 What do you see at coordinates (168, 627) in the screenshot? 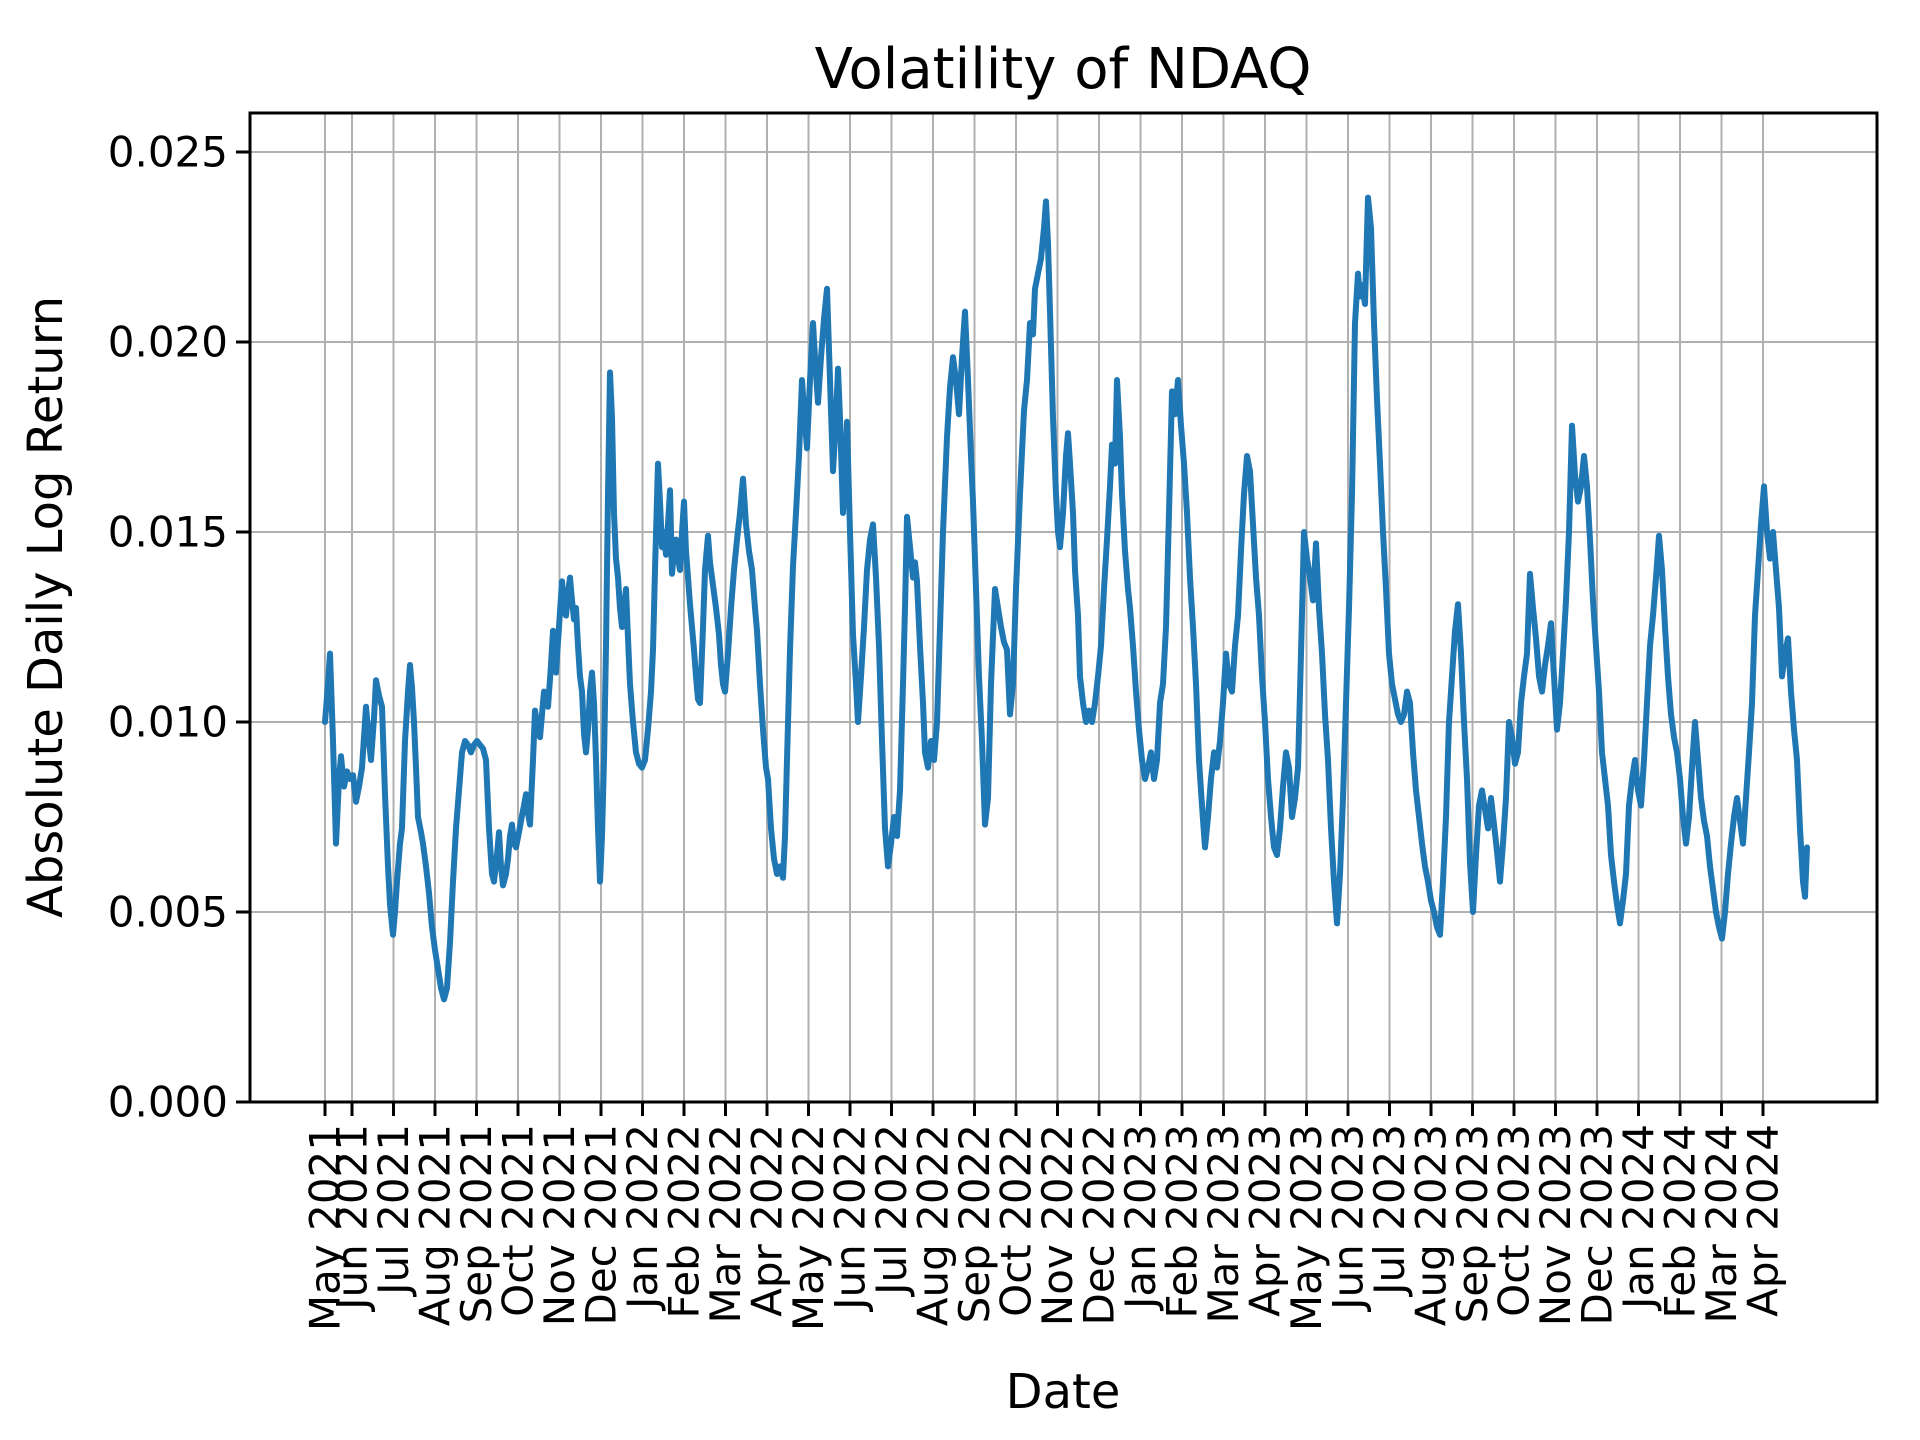
I see `y-tick-labels: 0.000 0.005 0.010 0.015 0.020 0.025` at bounding box center [168, 627].